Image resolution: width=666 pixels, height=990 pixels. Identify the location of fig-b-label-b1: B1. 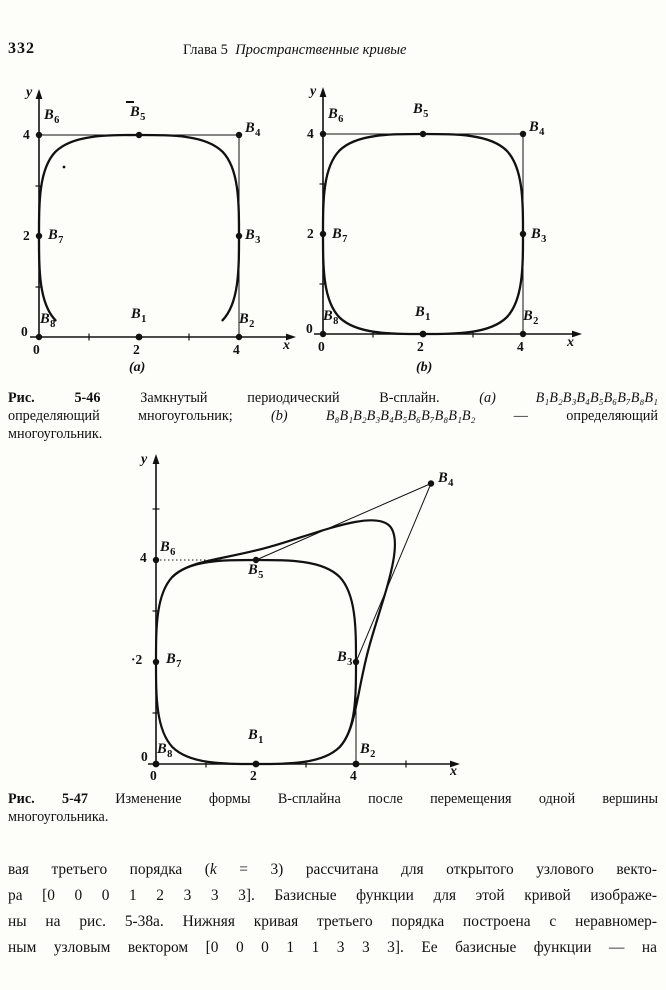
(423, 313).